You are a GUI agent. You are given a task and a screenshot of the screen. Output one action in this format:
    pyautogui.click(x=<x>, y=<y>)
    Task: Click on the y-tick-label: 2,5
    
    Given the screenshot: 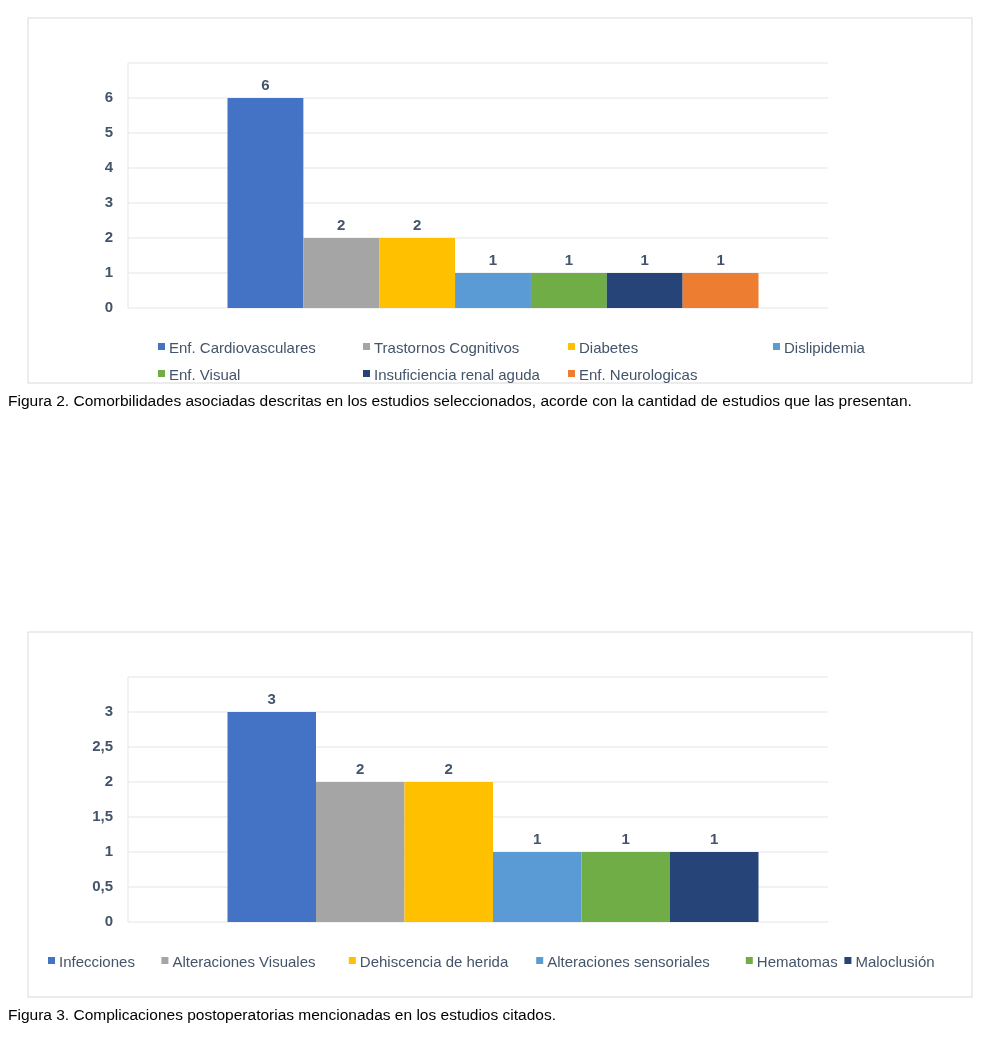 What is the action you would take?
    pyautogui.click(x=102, y=745)
    